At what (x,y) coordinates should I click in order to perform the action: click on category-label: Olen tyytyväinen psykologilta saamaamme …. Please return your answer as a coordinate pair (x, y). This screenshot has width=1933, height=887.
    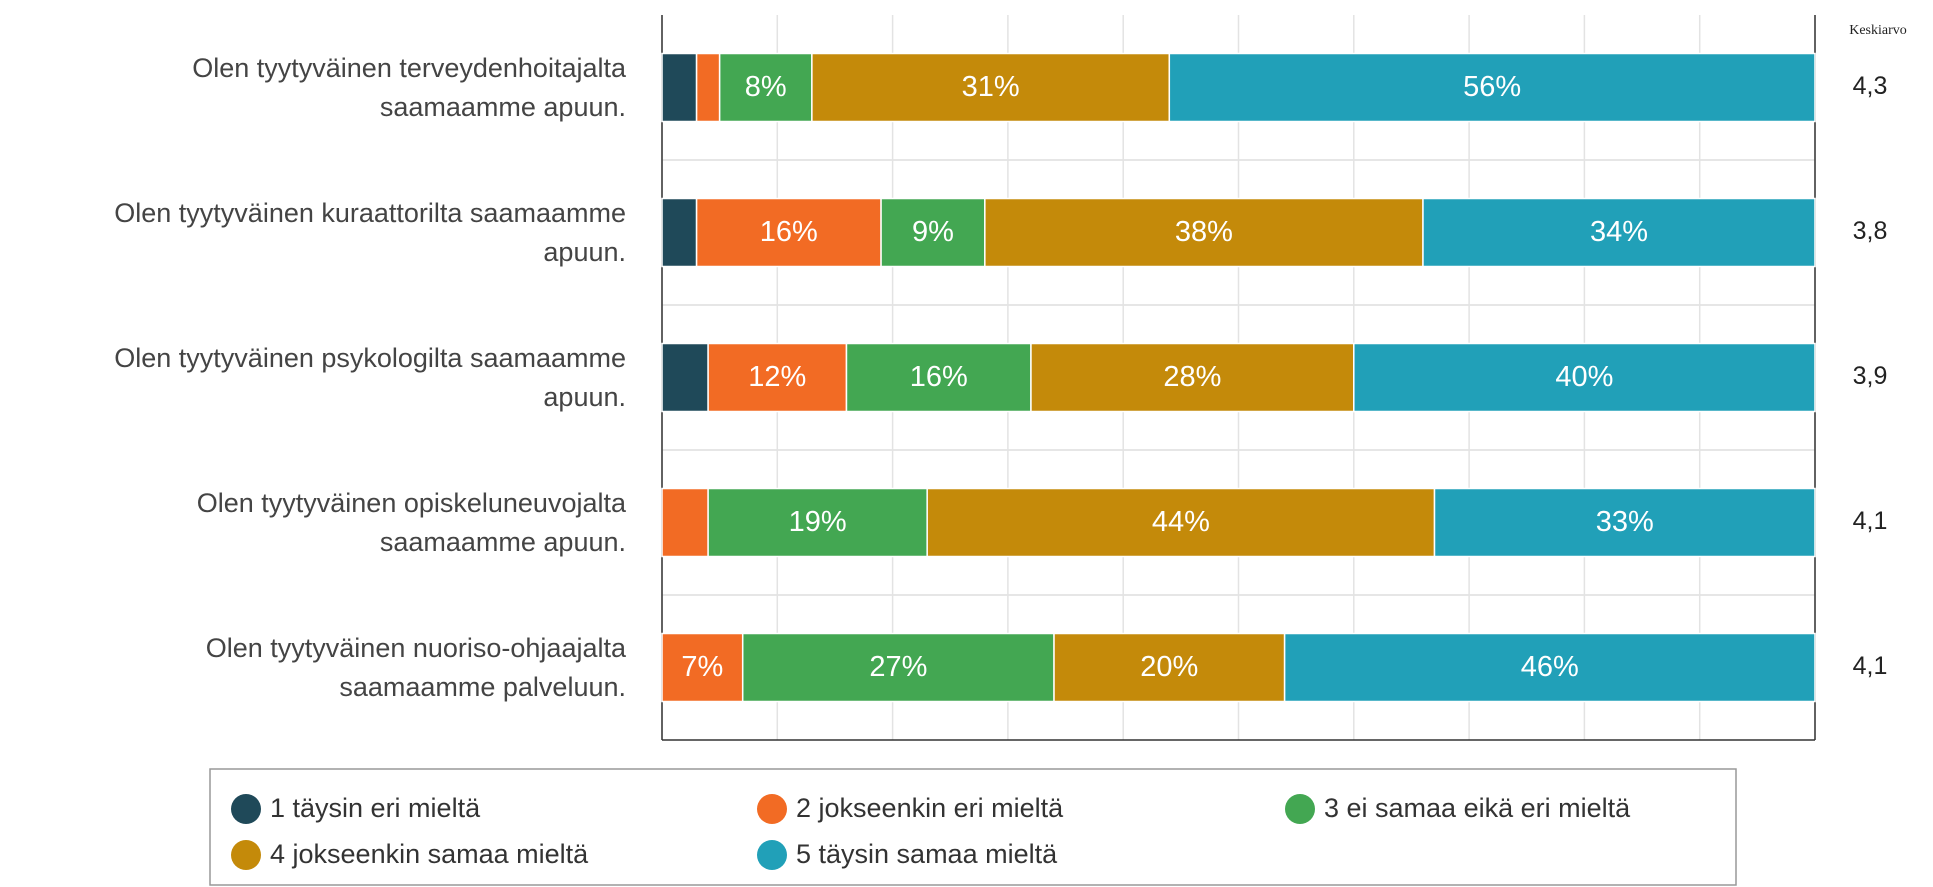
    Looking at the image, I should click on (370, 377).